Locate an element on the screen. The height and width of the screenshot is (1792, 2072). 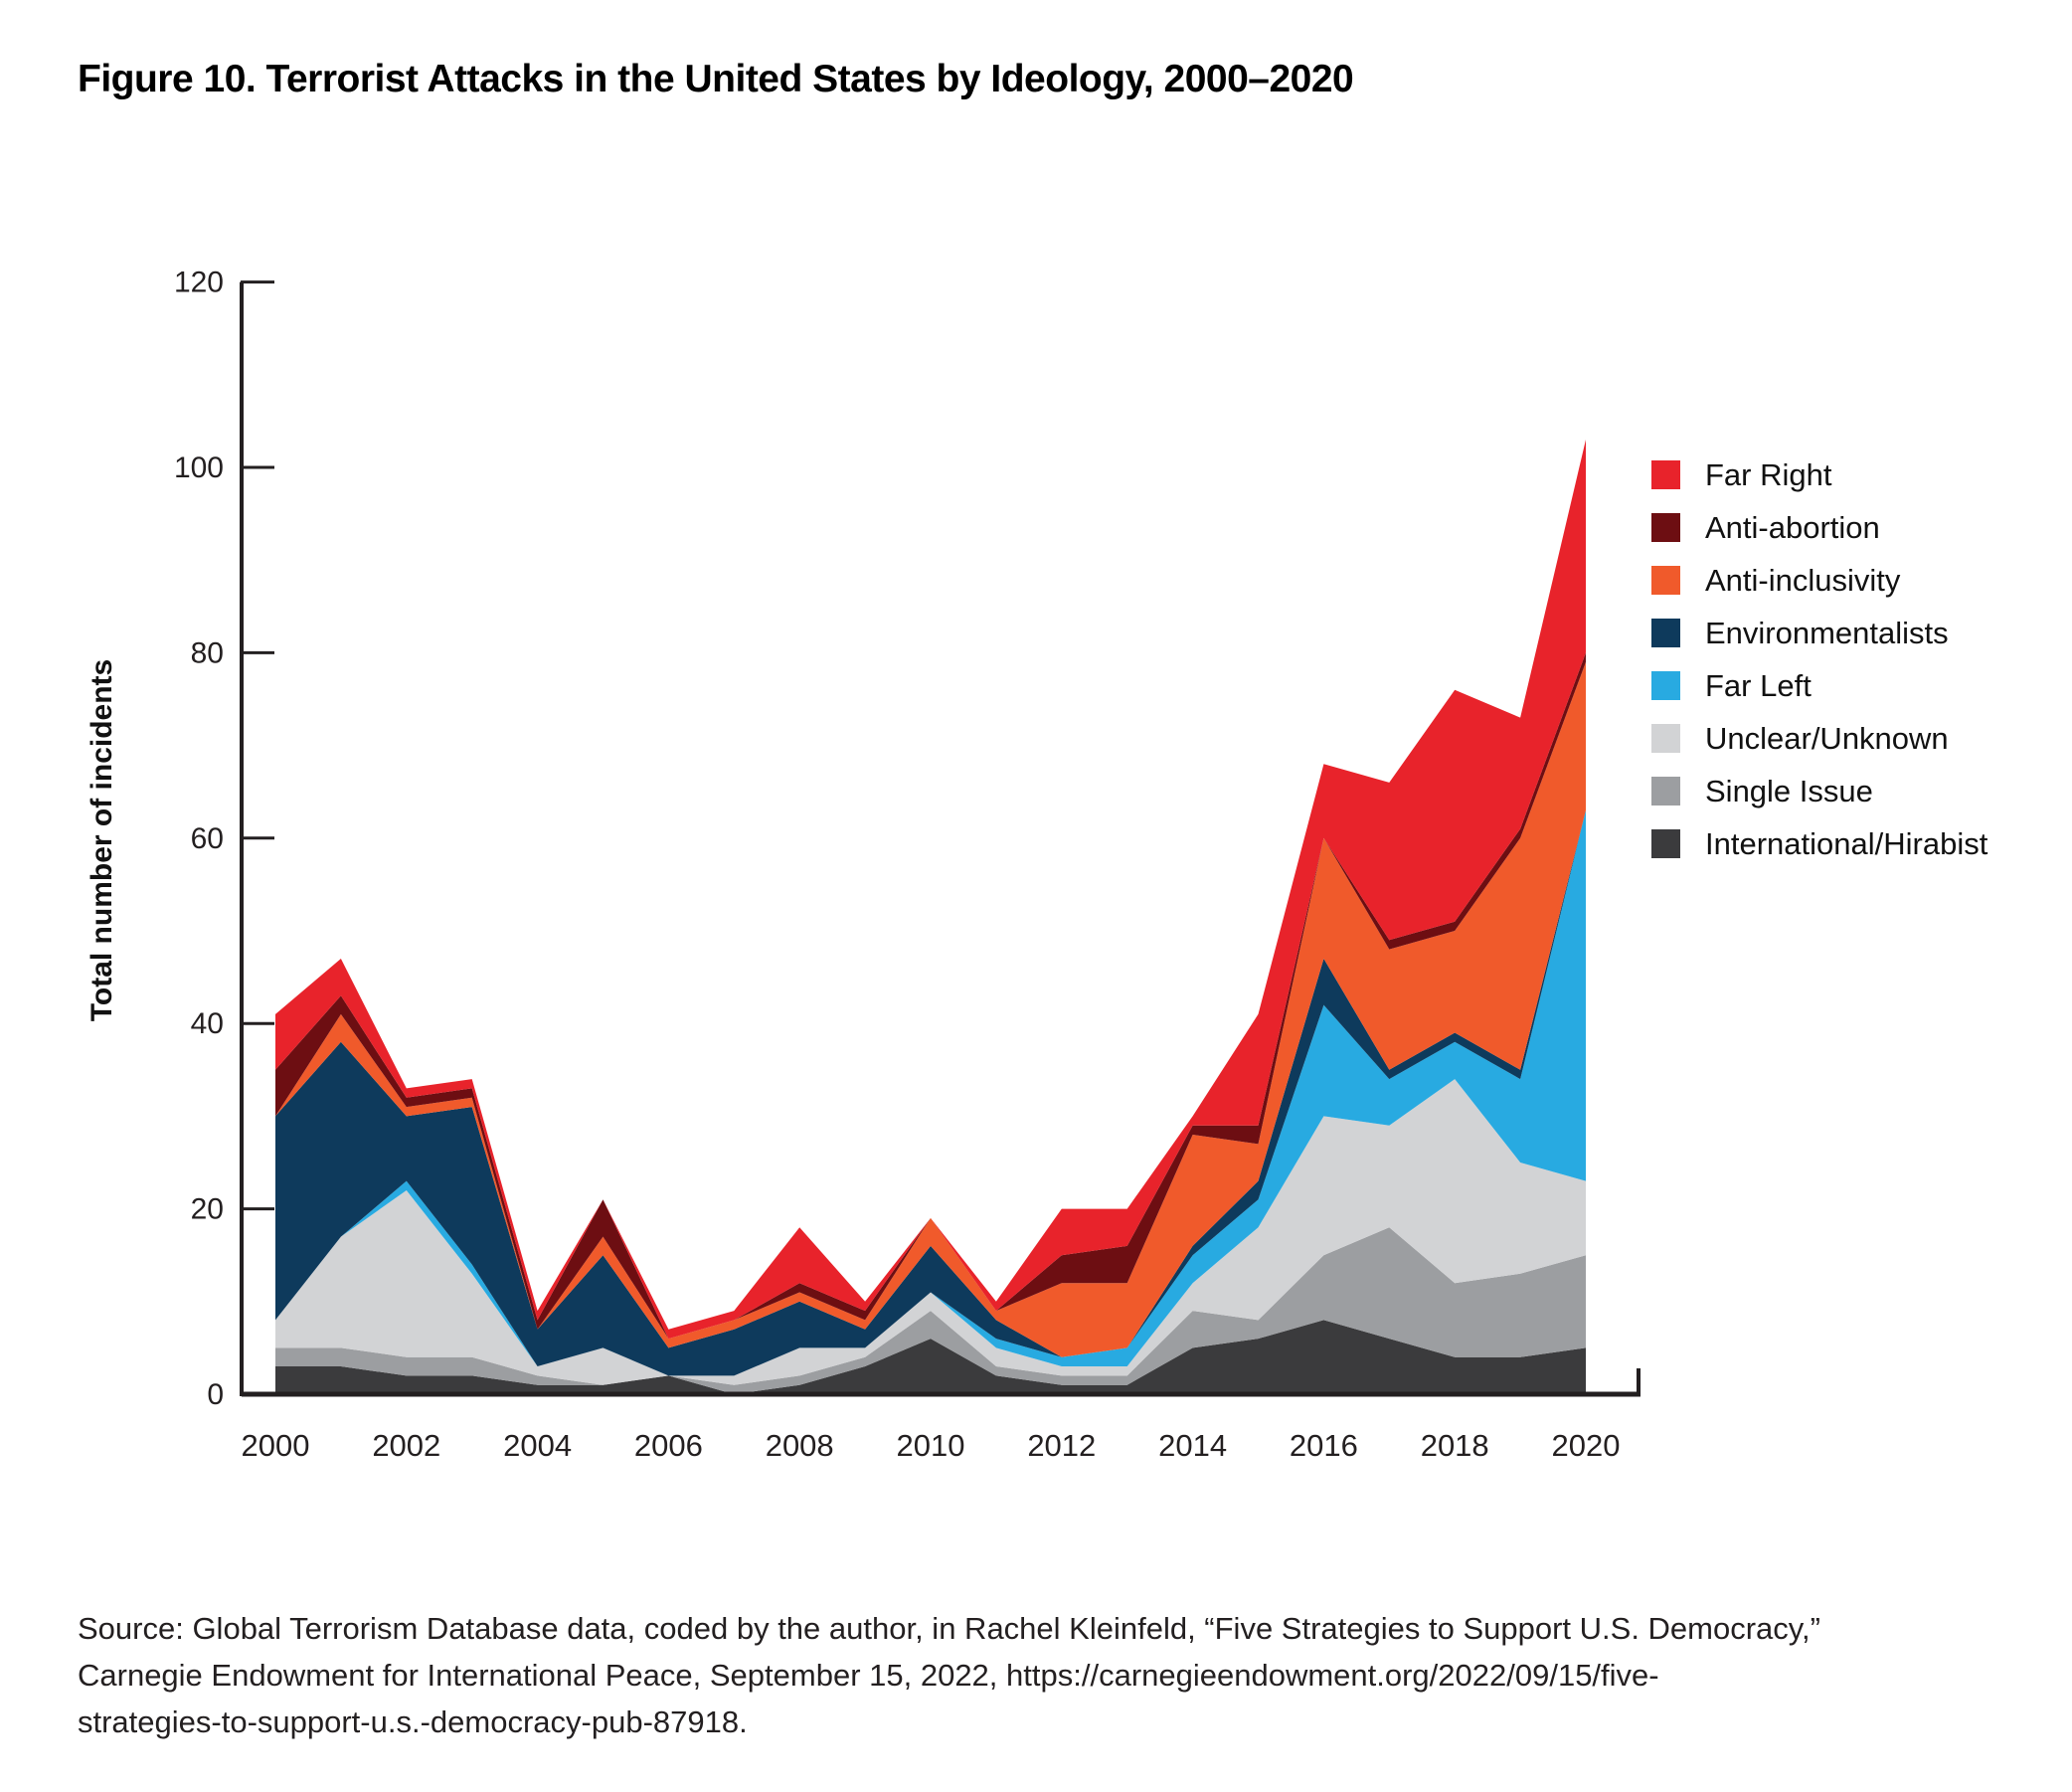
x-tick-label: 2014 is located at coordinates (1193, 1445).